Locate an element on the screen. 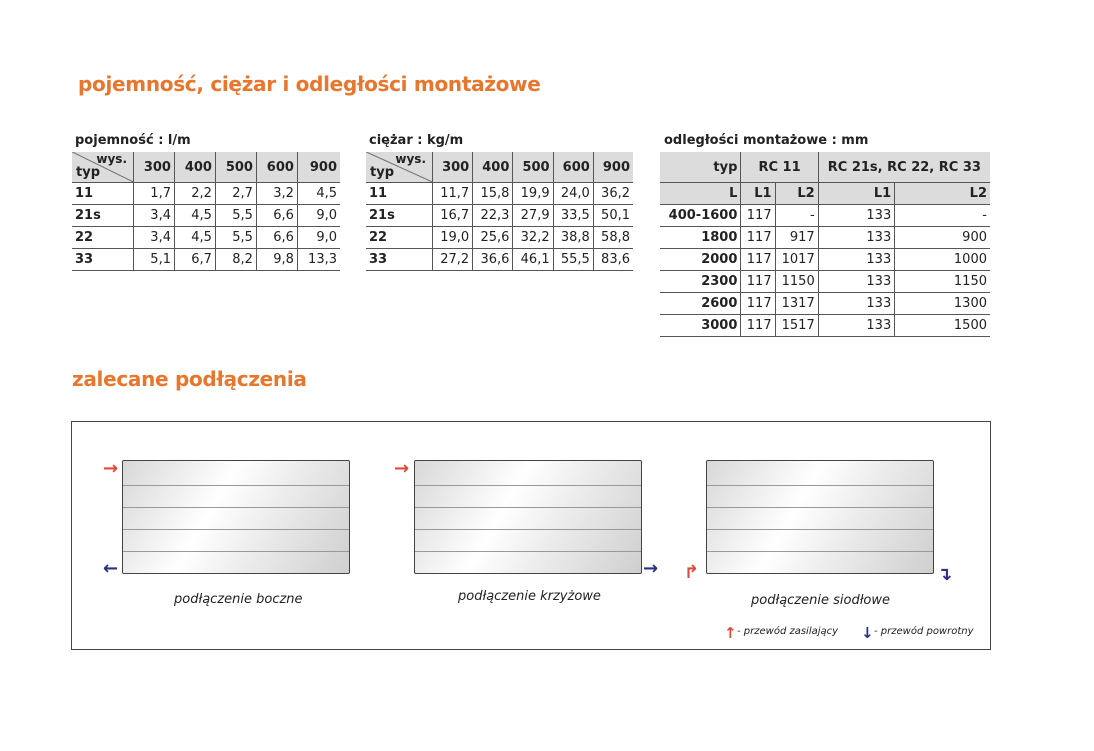 This screenshot has height=751, width=1094. subheader: L1 is located at coordinates (856, 193).